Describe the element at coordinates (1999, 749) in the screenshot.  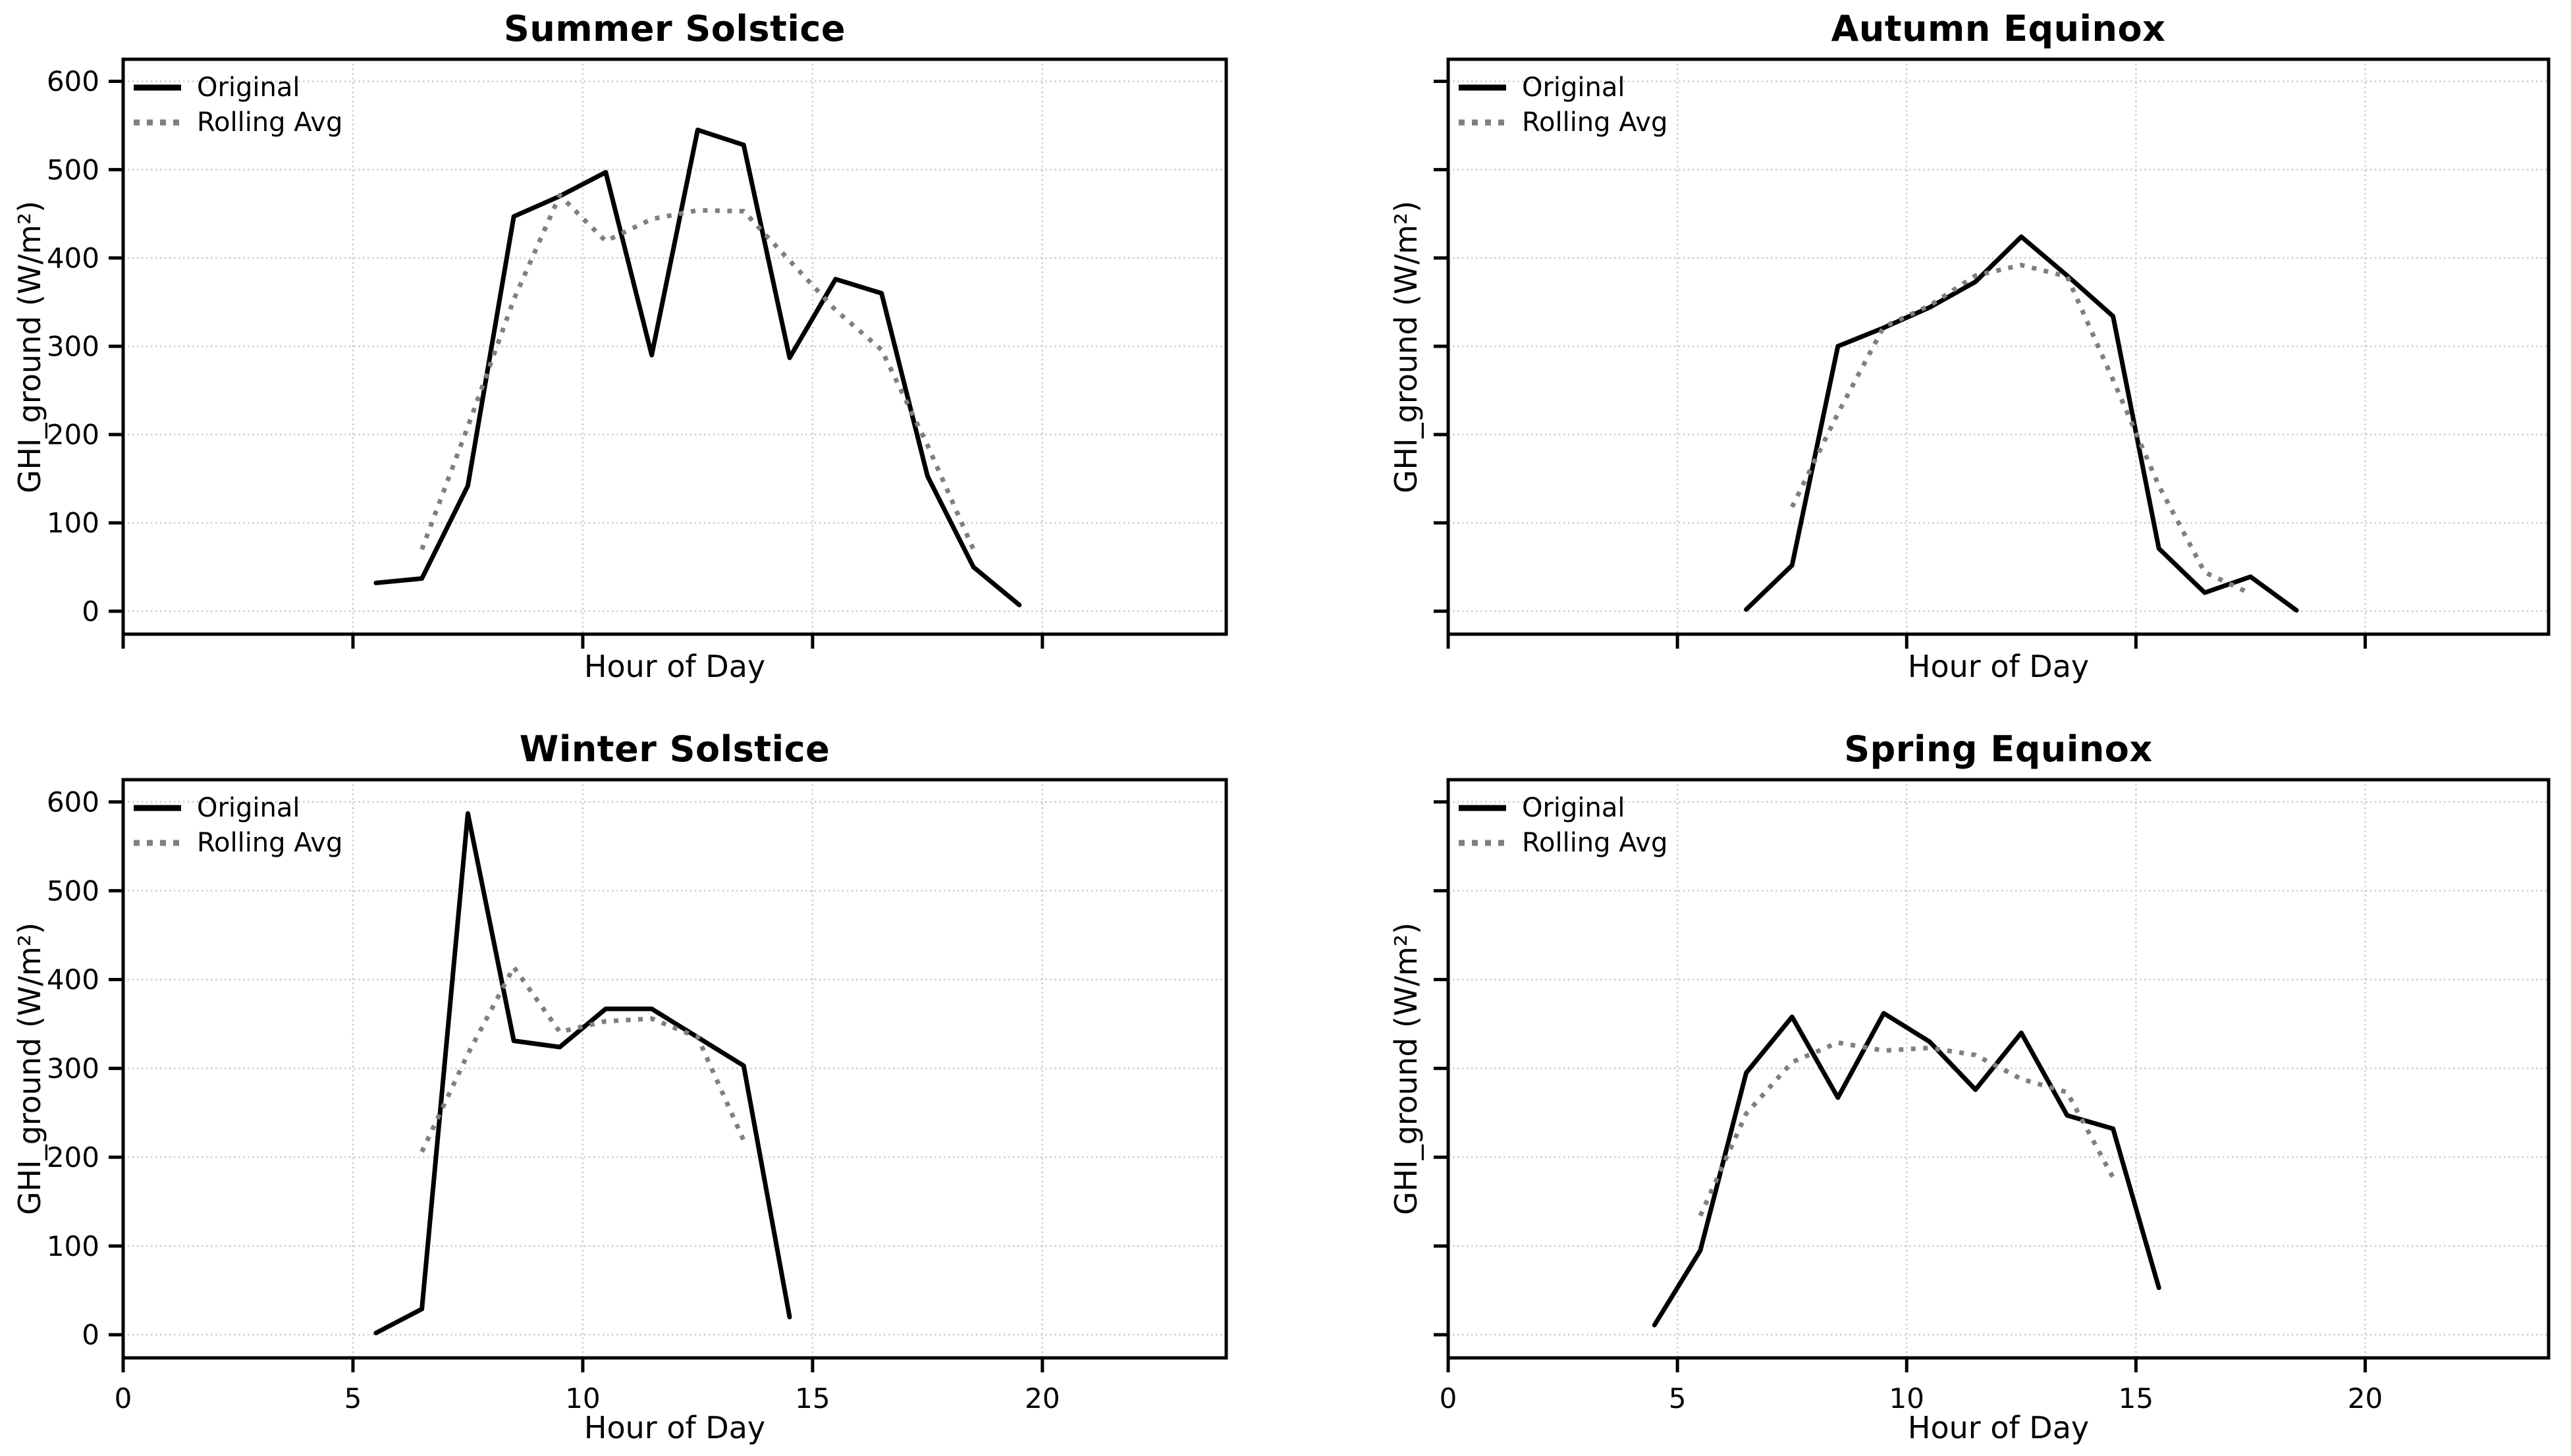
I see `subplot-title: Spring Equinox` at that location.